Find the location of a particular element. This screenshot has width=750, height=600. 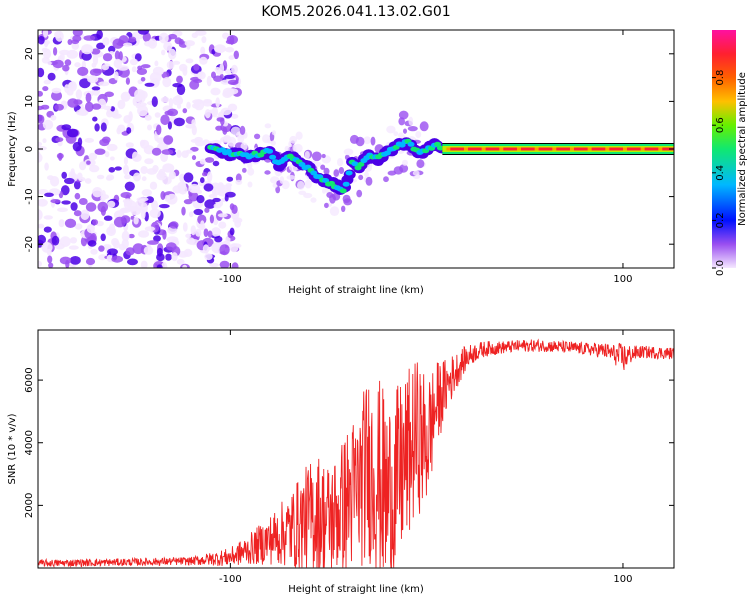

y-tick-label: 20 is located at coordinates (29, 53).